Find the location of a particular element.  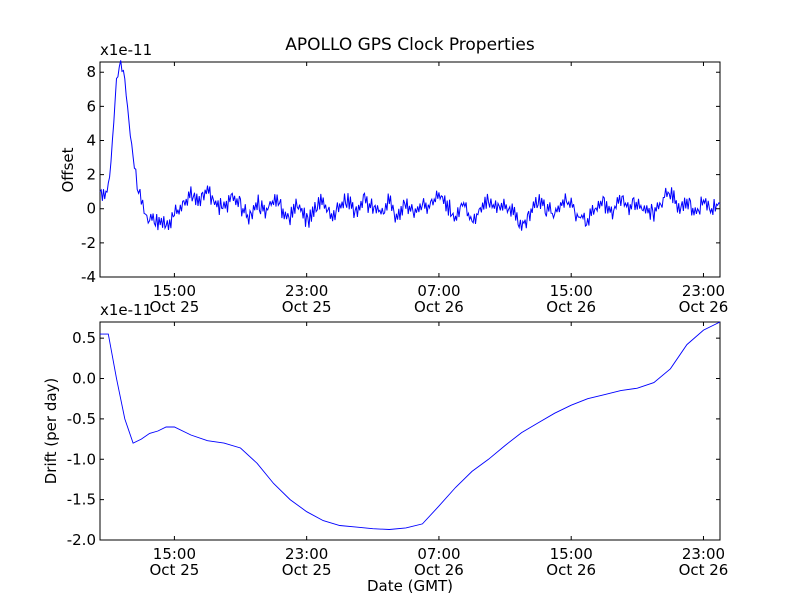

drift-y-tick-label: -1.5 is located at coordinates (81, 500).